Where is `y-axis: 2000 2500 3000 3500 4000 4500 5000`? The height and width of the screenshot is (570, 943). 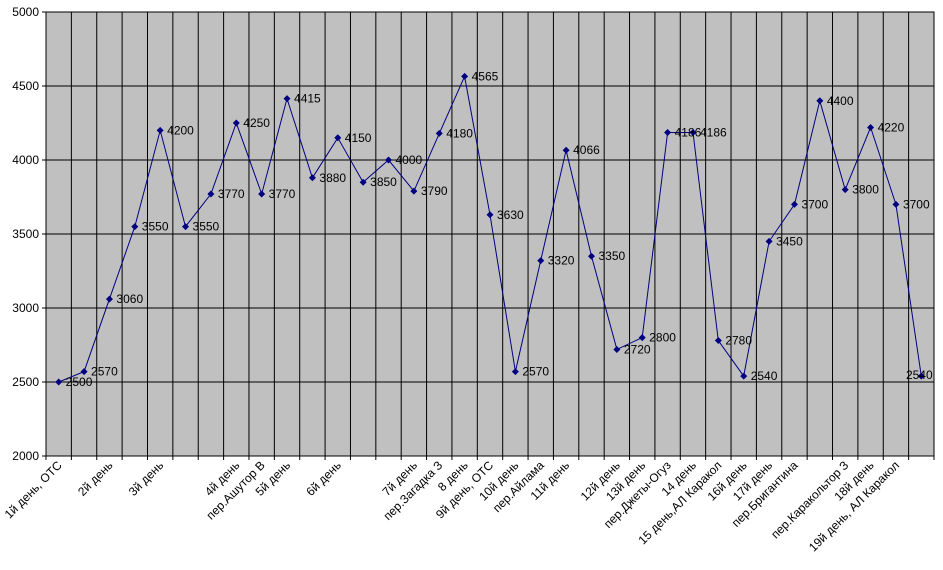 y-axis: 2000 2500 3000 3500 4000 4500 5000 is located at coordinates (29, 234).